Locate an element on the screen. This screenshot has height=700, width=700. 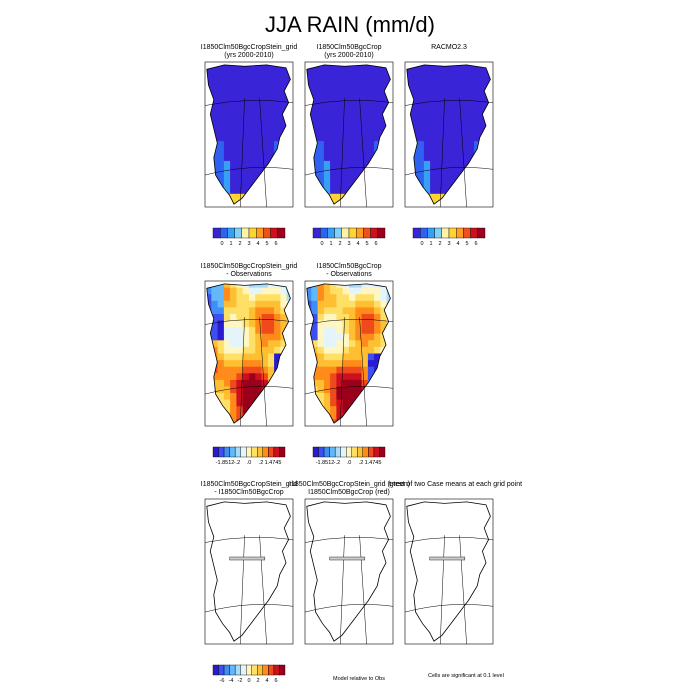
colorbar-tick-label: .0 is located at coordinates (349, 463).